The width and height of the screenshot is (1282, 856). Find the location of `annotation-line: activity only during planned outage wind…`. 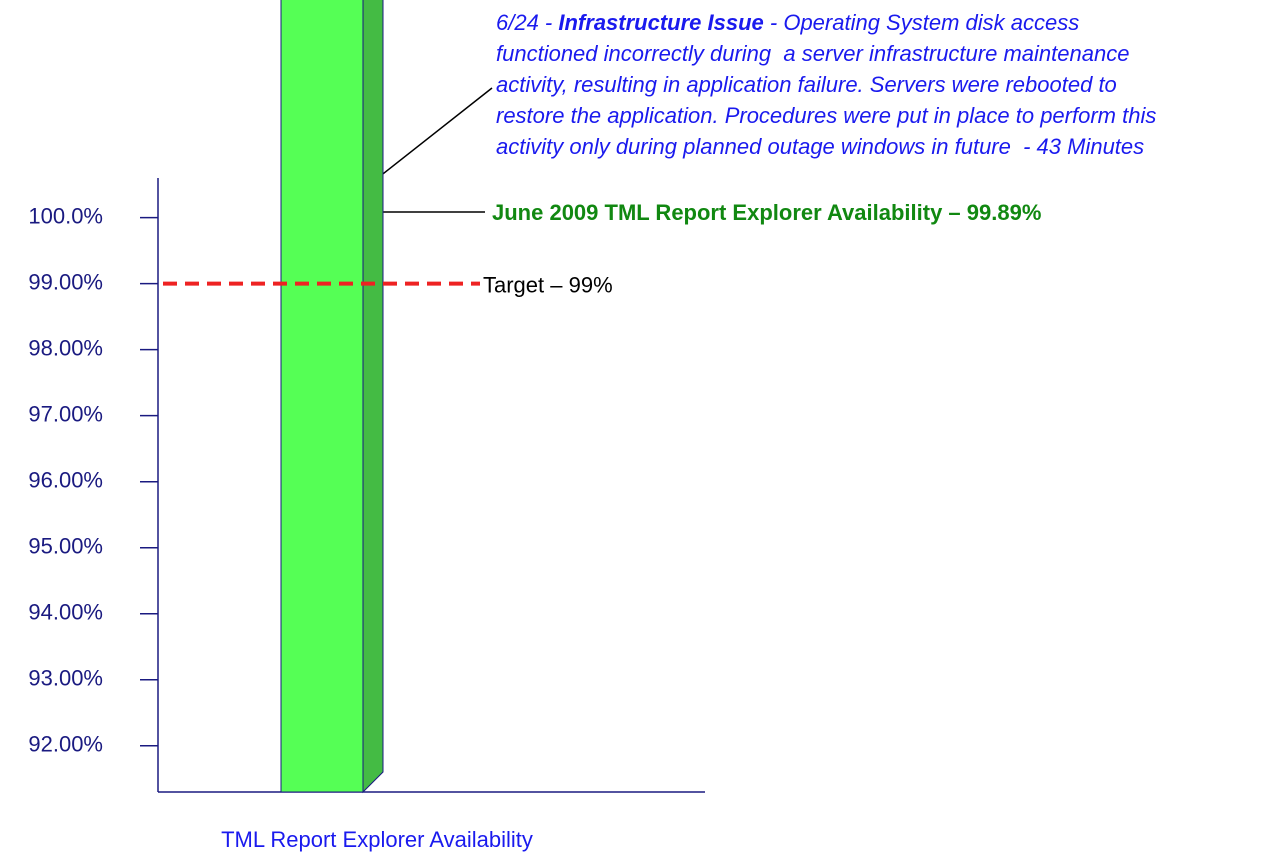

annotation-line: activity only during planned outage wind… is located at coordinates (820, 146).